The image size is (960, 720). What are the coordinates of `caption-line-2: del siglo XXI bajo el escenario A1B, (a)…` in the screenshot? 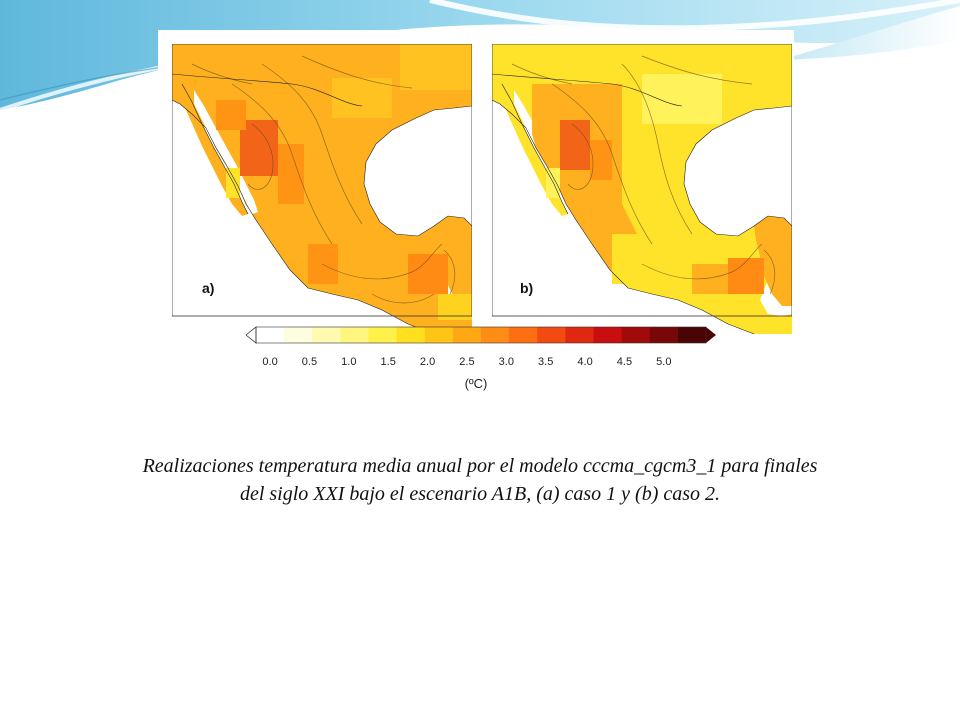 It's located at (480, 494).